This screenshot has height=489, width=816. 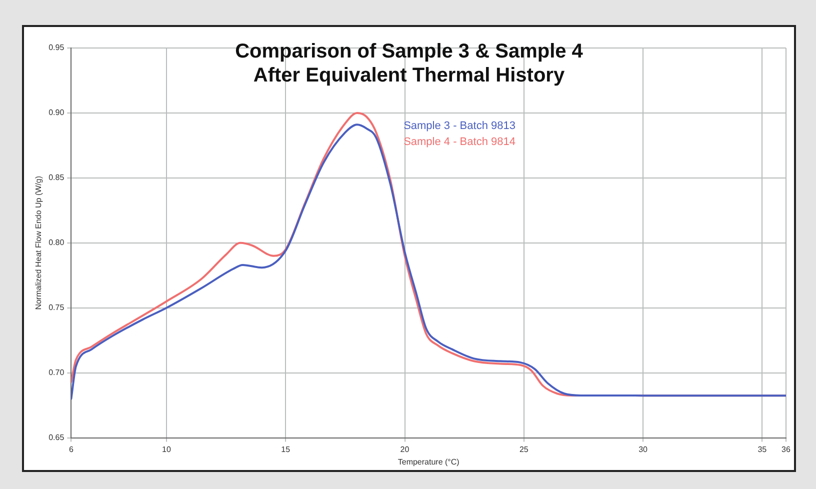 I want to click on y-tick-label: 0.65, so click(x=56, y=437).